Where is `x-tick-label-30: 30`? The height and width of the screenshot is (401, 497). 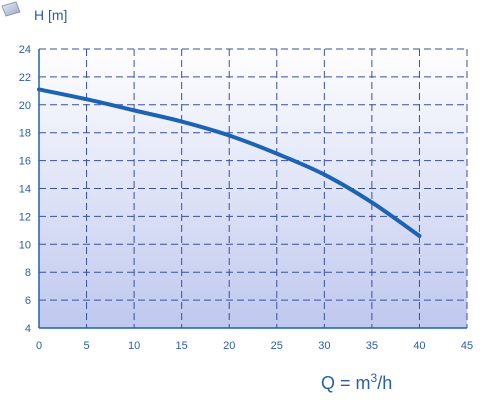
x-tick-label-30: 30 is located at coordinates (324, 346).